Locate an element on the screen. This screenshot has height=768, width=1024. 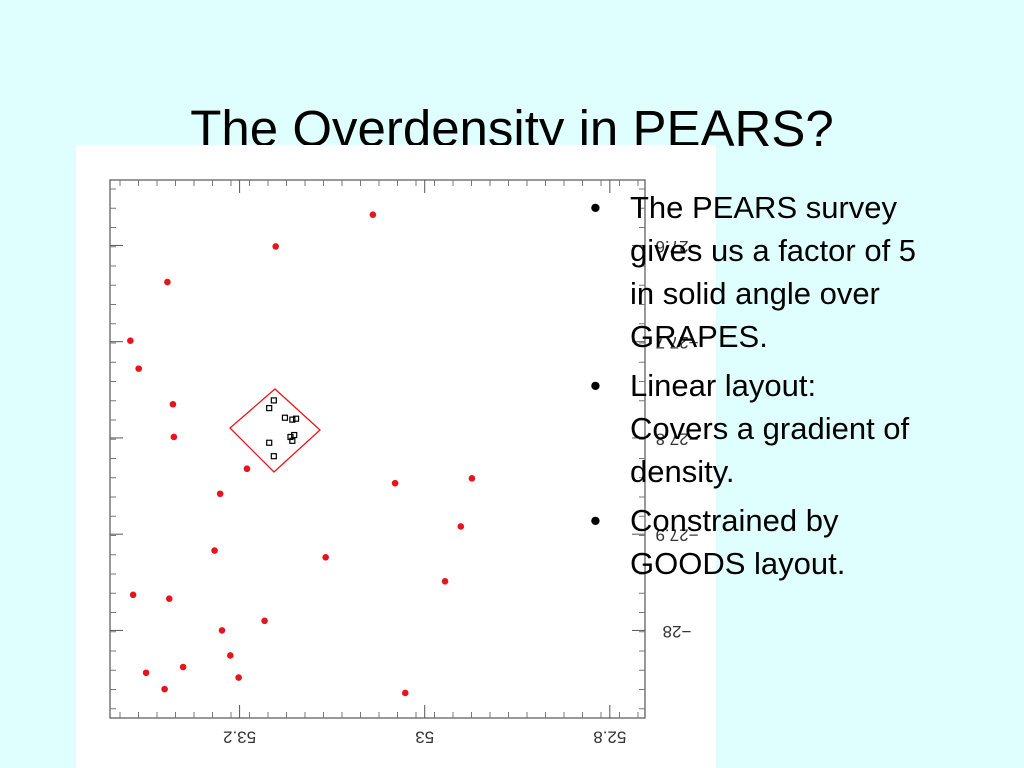
y-tick-label: −28 is located at coordinates (677, 631).